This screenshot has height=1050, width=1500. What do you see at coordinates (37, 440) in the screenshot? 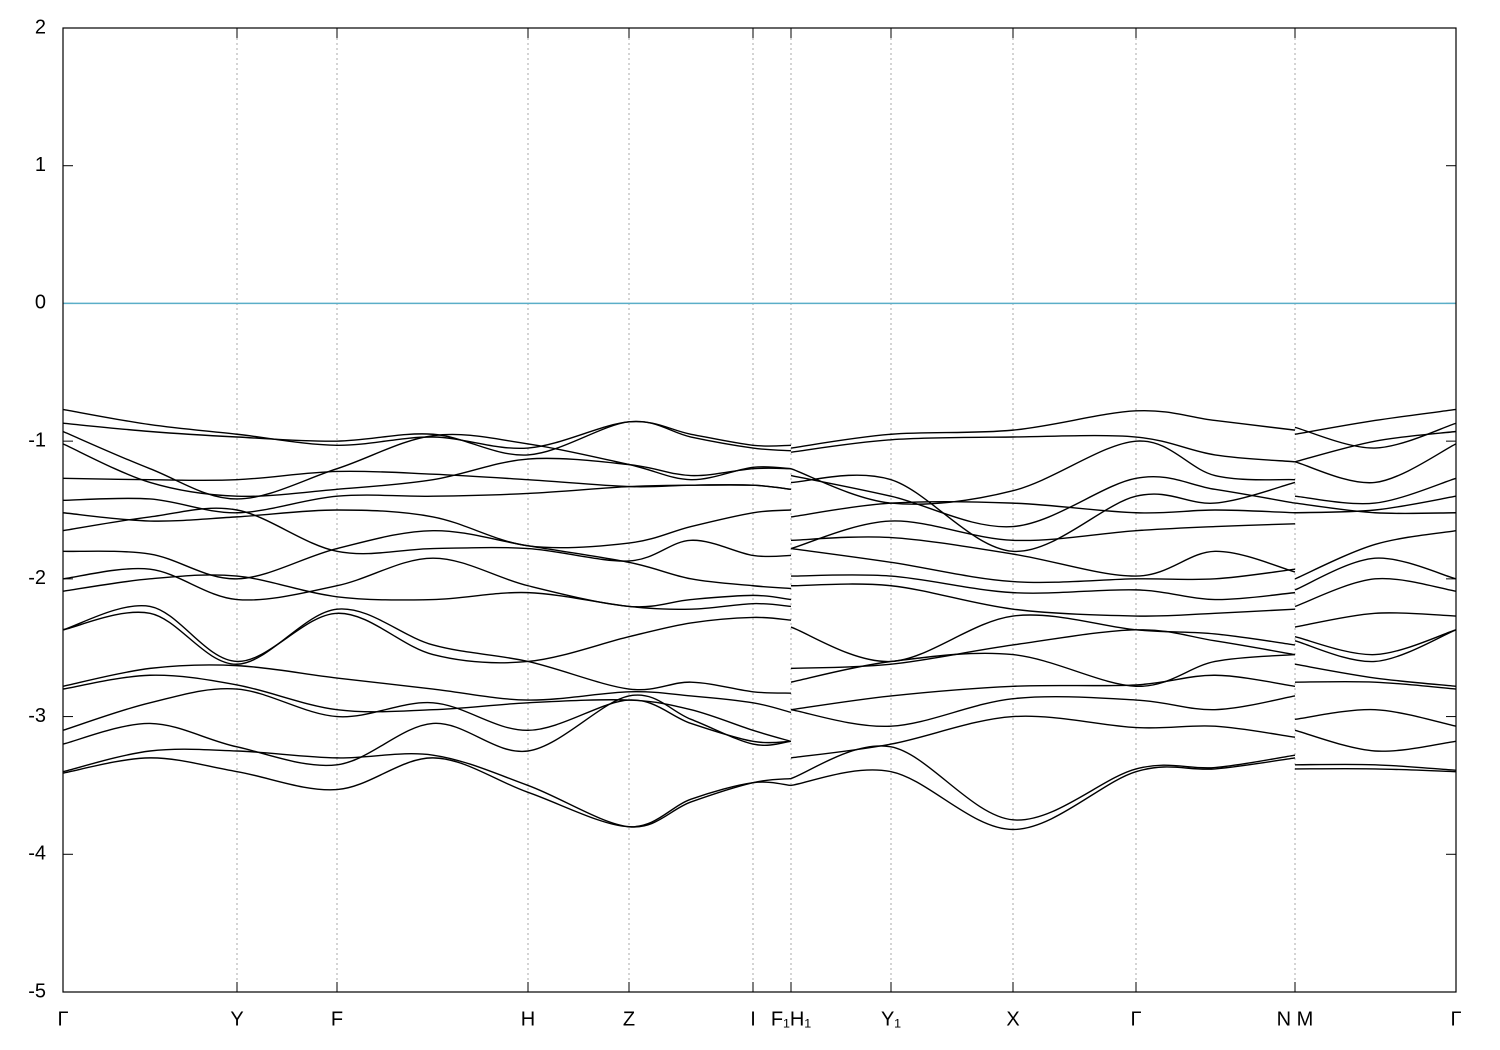
I see `y-tick-label: -1` at bounding box center [37, 440].